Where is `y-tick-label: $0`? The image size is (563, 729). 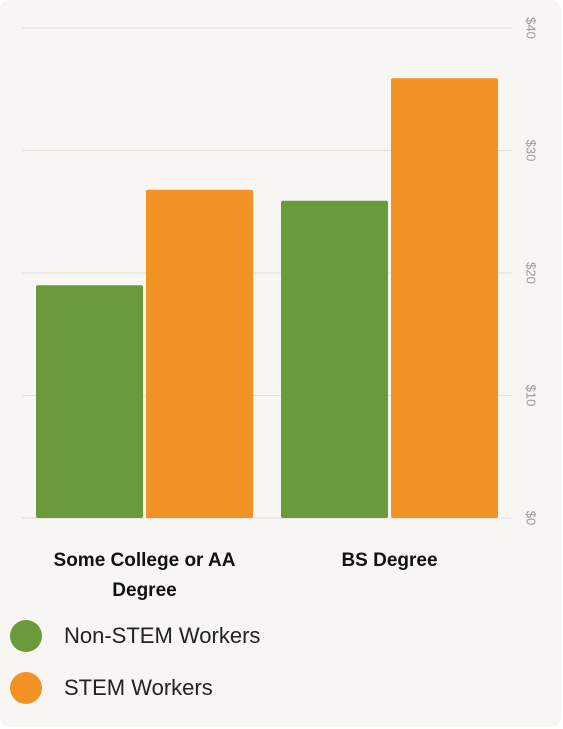
y-tick-label: $0 is located at coordinates (531, 518).